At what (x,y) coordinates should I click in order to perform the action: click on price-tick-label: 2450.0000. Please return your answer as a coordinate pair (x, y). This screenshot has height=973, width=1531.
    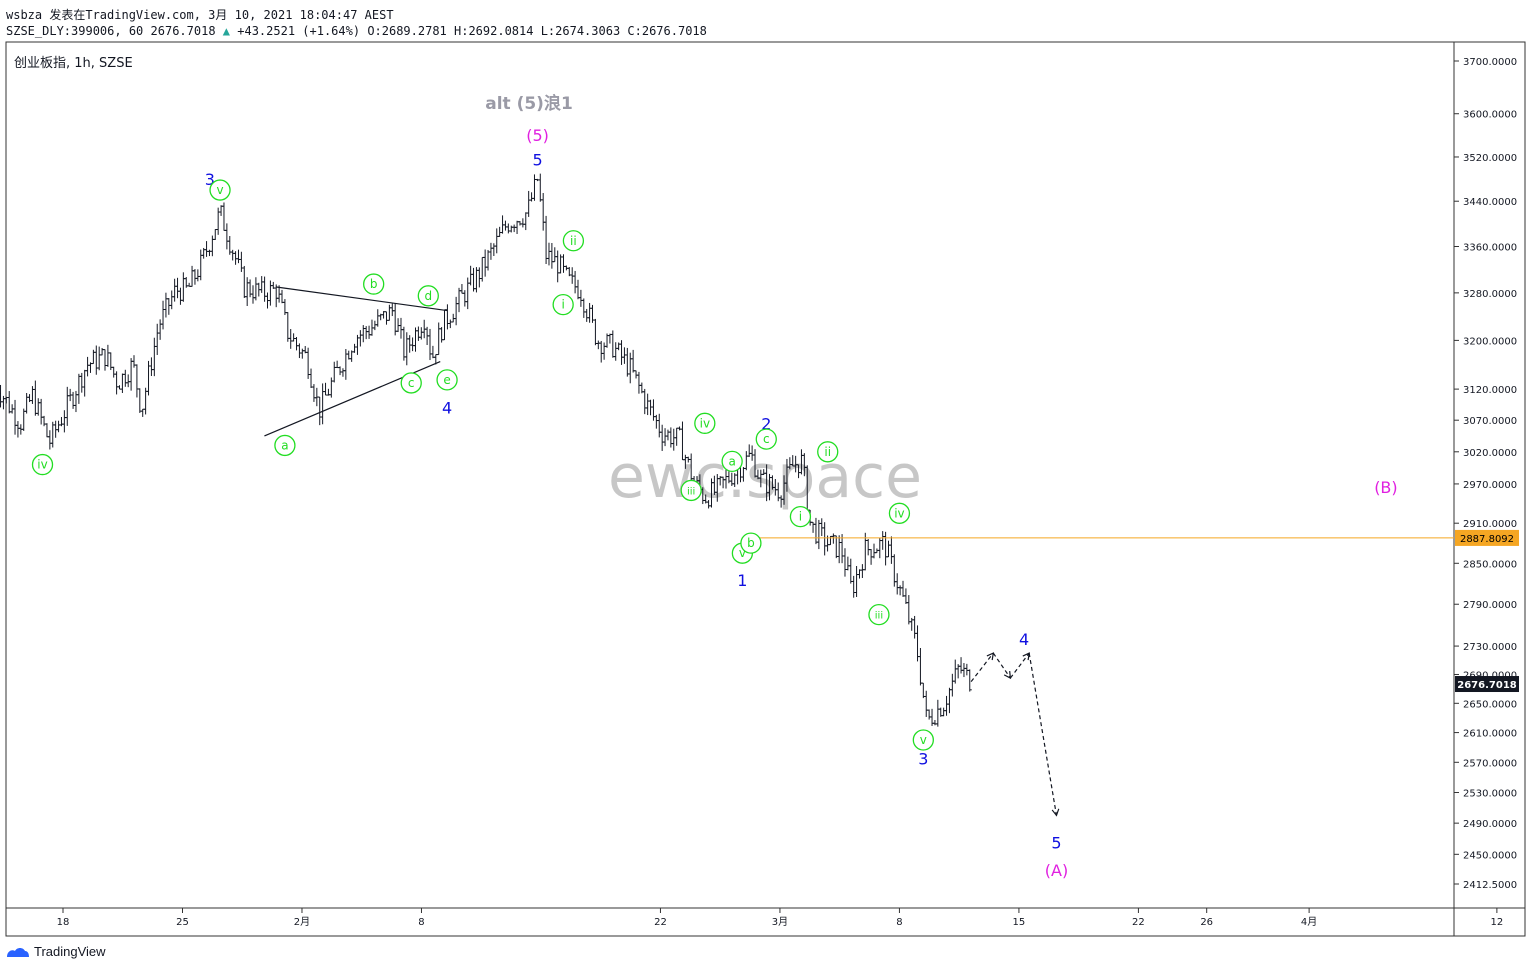
    Looking at the image, I should click on (1490, 855).